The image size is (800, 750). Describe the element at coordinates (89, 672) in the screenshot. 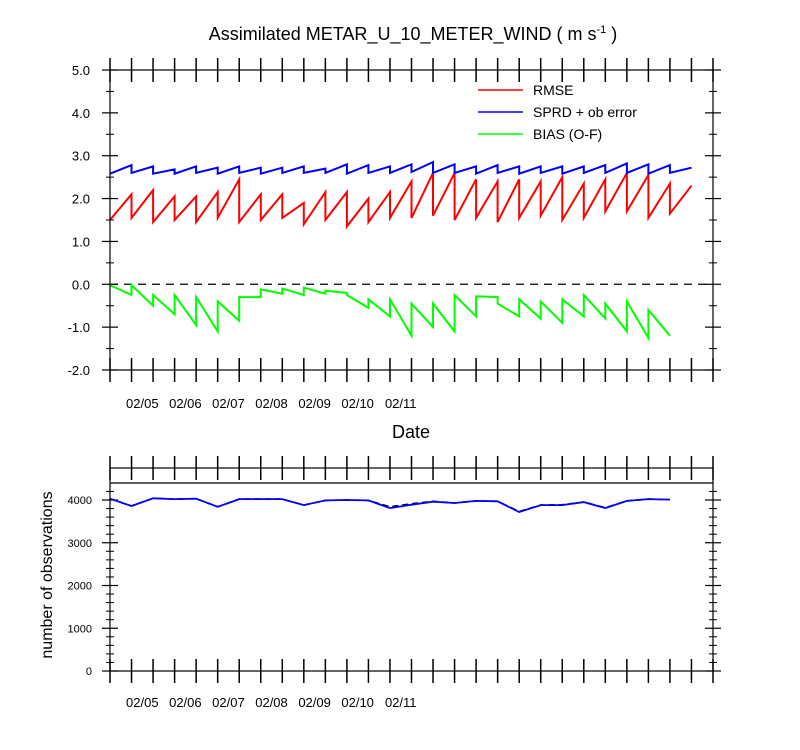

I see `bottom-y-tick-label: 0` at that location.